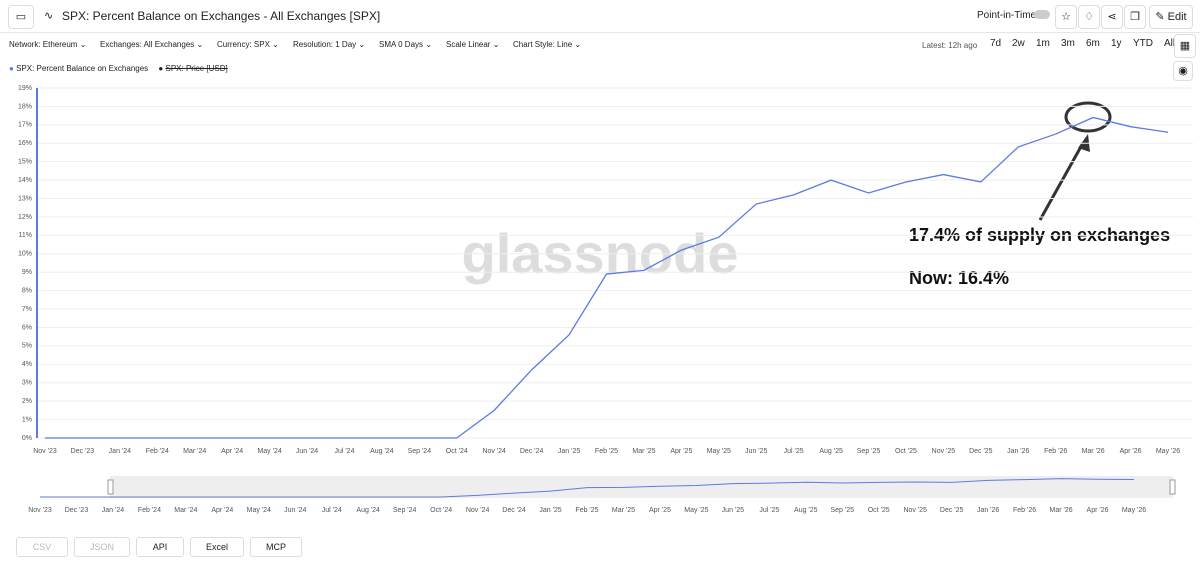  I want to click on range-button: 6m, so click(1093, 43).